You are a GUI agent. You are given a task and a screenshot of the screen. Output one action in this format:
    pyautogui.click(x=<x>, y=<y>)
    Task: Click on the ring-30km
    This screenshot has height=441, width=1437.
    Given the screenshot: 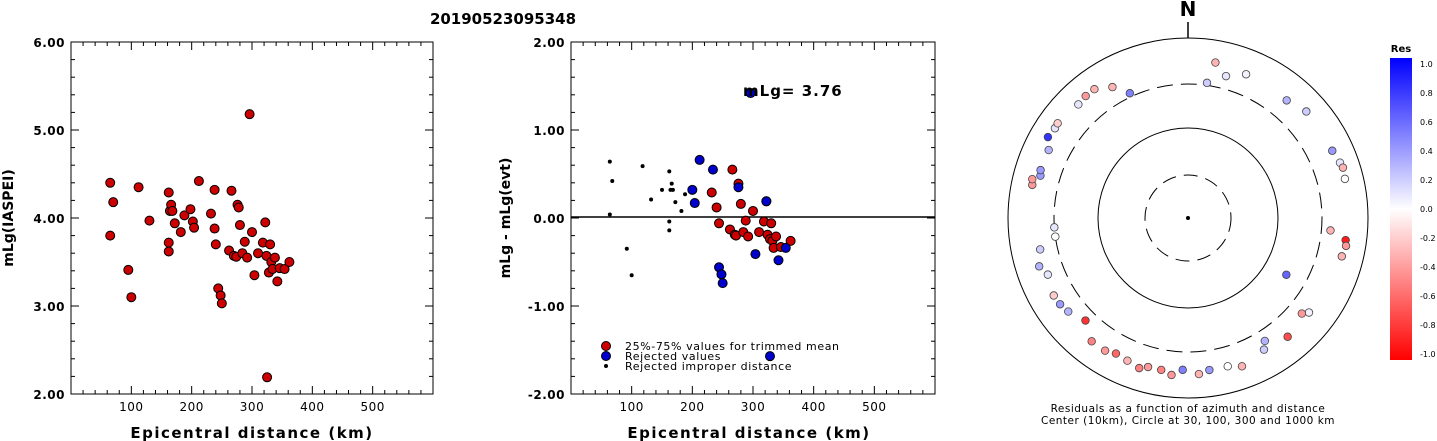 What is the action you would take?
    pyautogui.click(x=1188, y=218)
    